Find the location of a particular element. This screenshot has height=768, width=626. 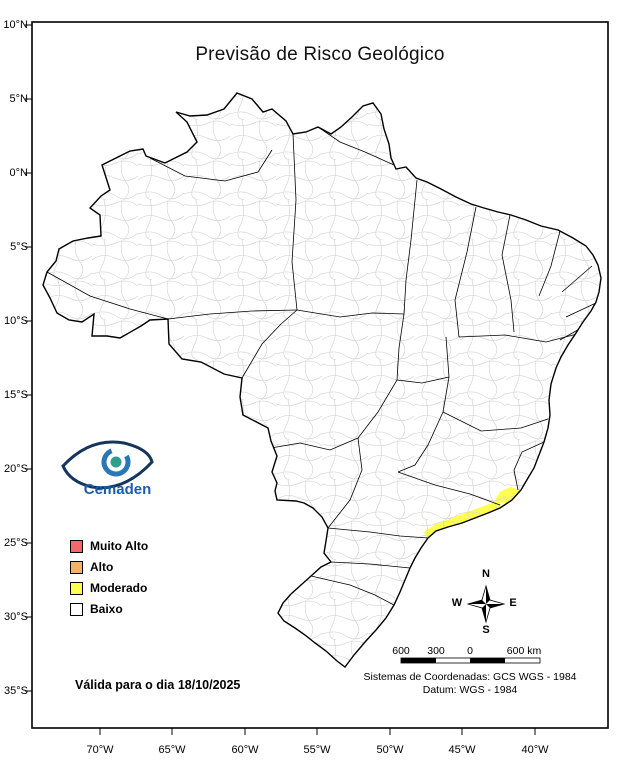

legend-item-moderado: Moderado is located at coordinates (109, 588).